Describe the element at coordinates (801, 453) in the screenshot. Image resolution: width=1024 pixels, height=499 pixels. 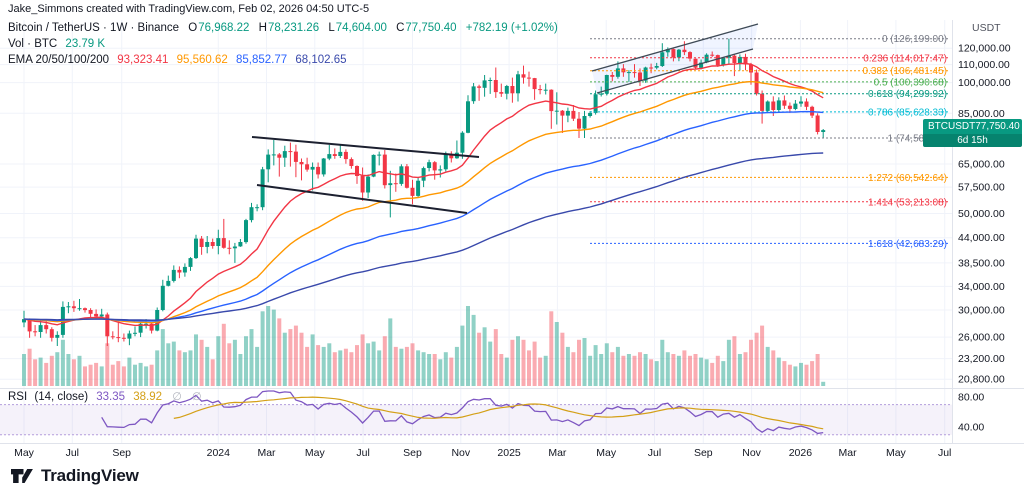
I see `time-axis-label: 2026` at that location.